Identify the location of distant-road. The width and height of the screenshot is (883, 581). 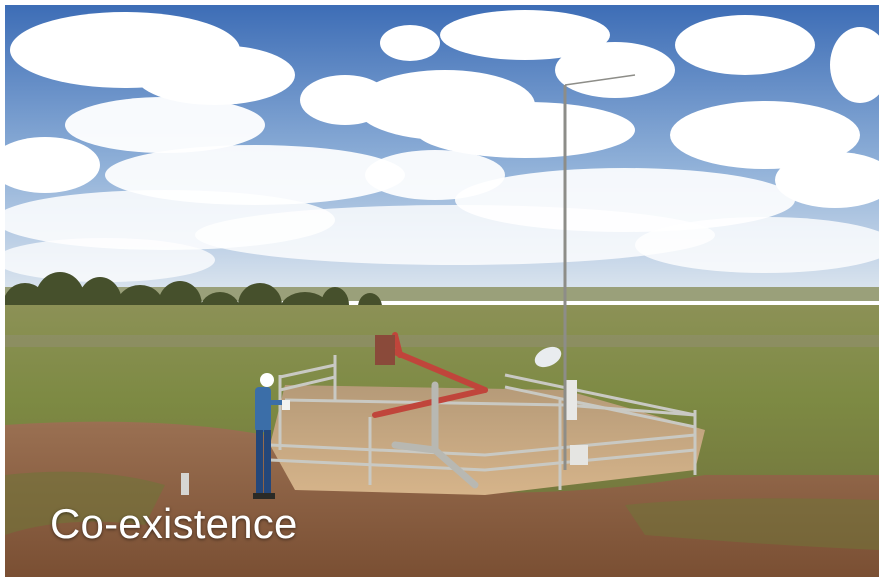
(442, 341).